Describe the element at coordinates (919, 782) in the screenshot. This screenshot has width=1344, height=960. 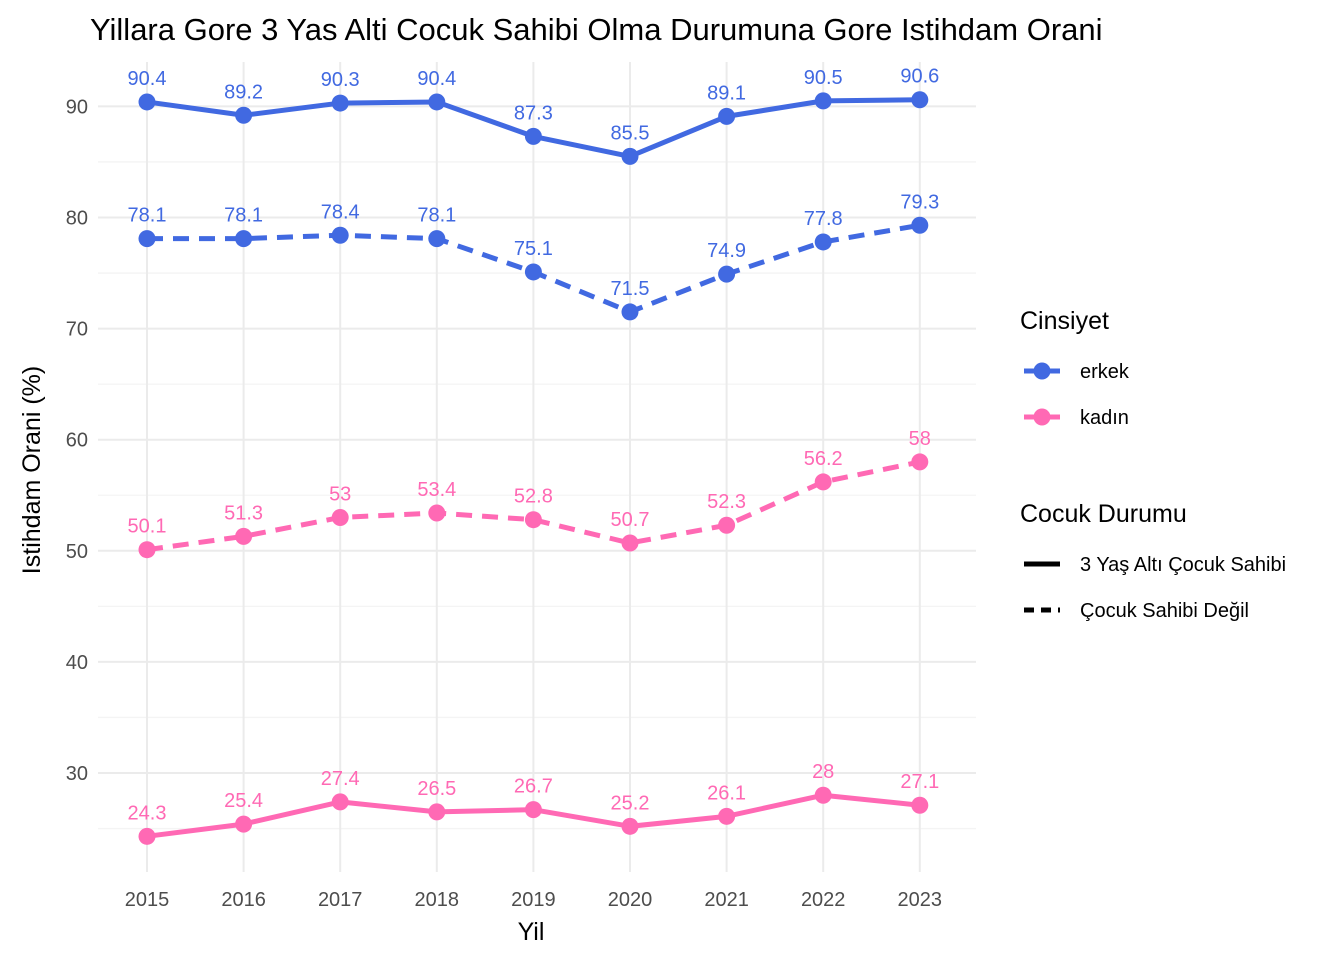
I see `data-label: 27.1` at that location.